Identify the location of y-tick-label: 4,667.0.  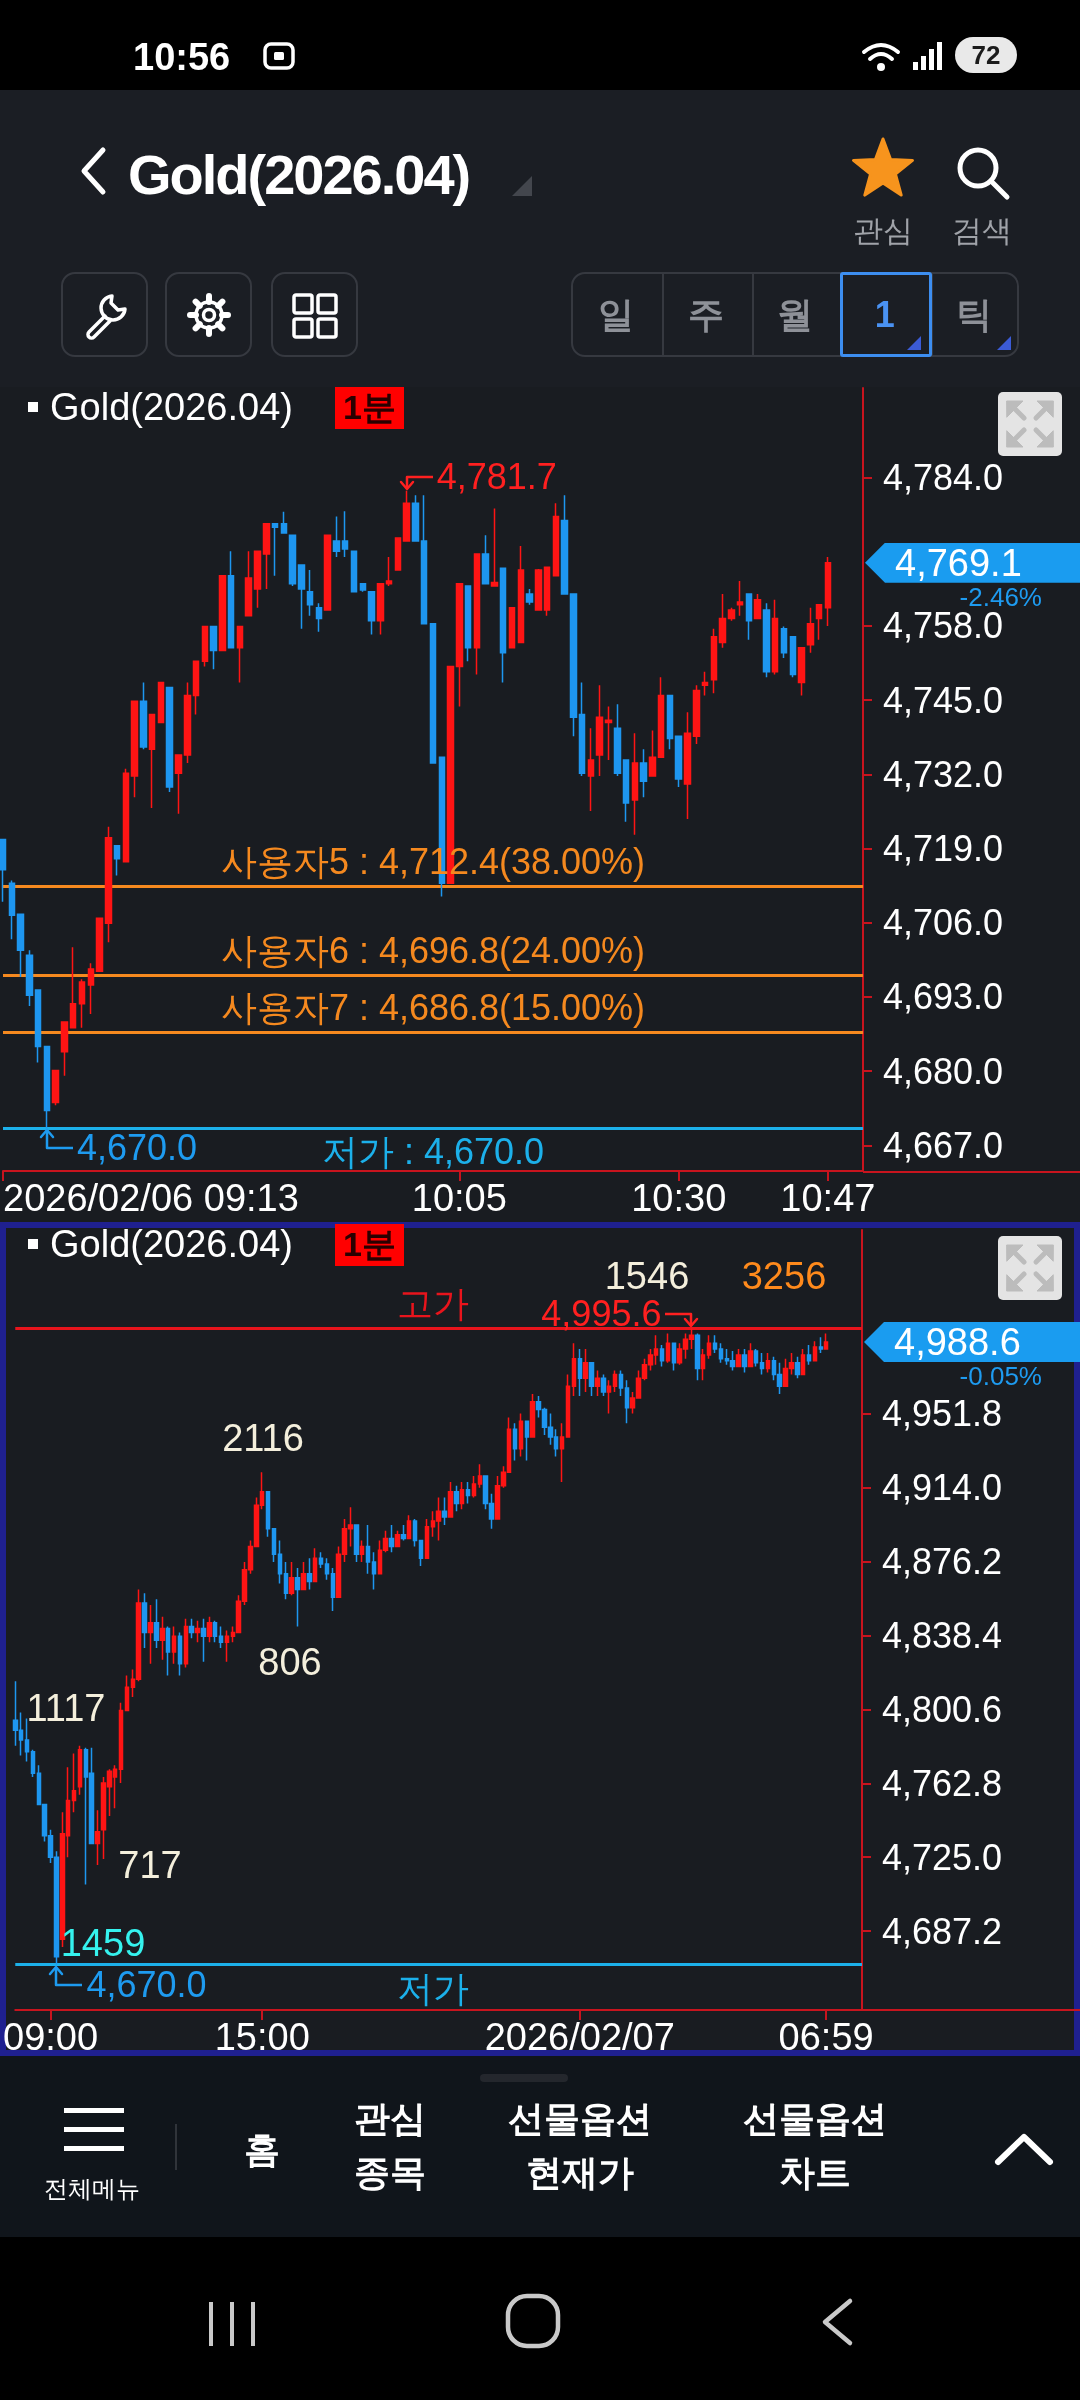
(943, 1145).